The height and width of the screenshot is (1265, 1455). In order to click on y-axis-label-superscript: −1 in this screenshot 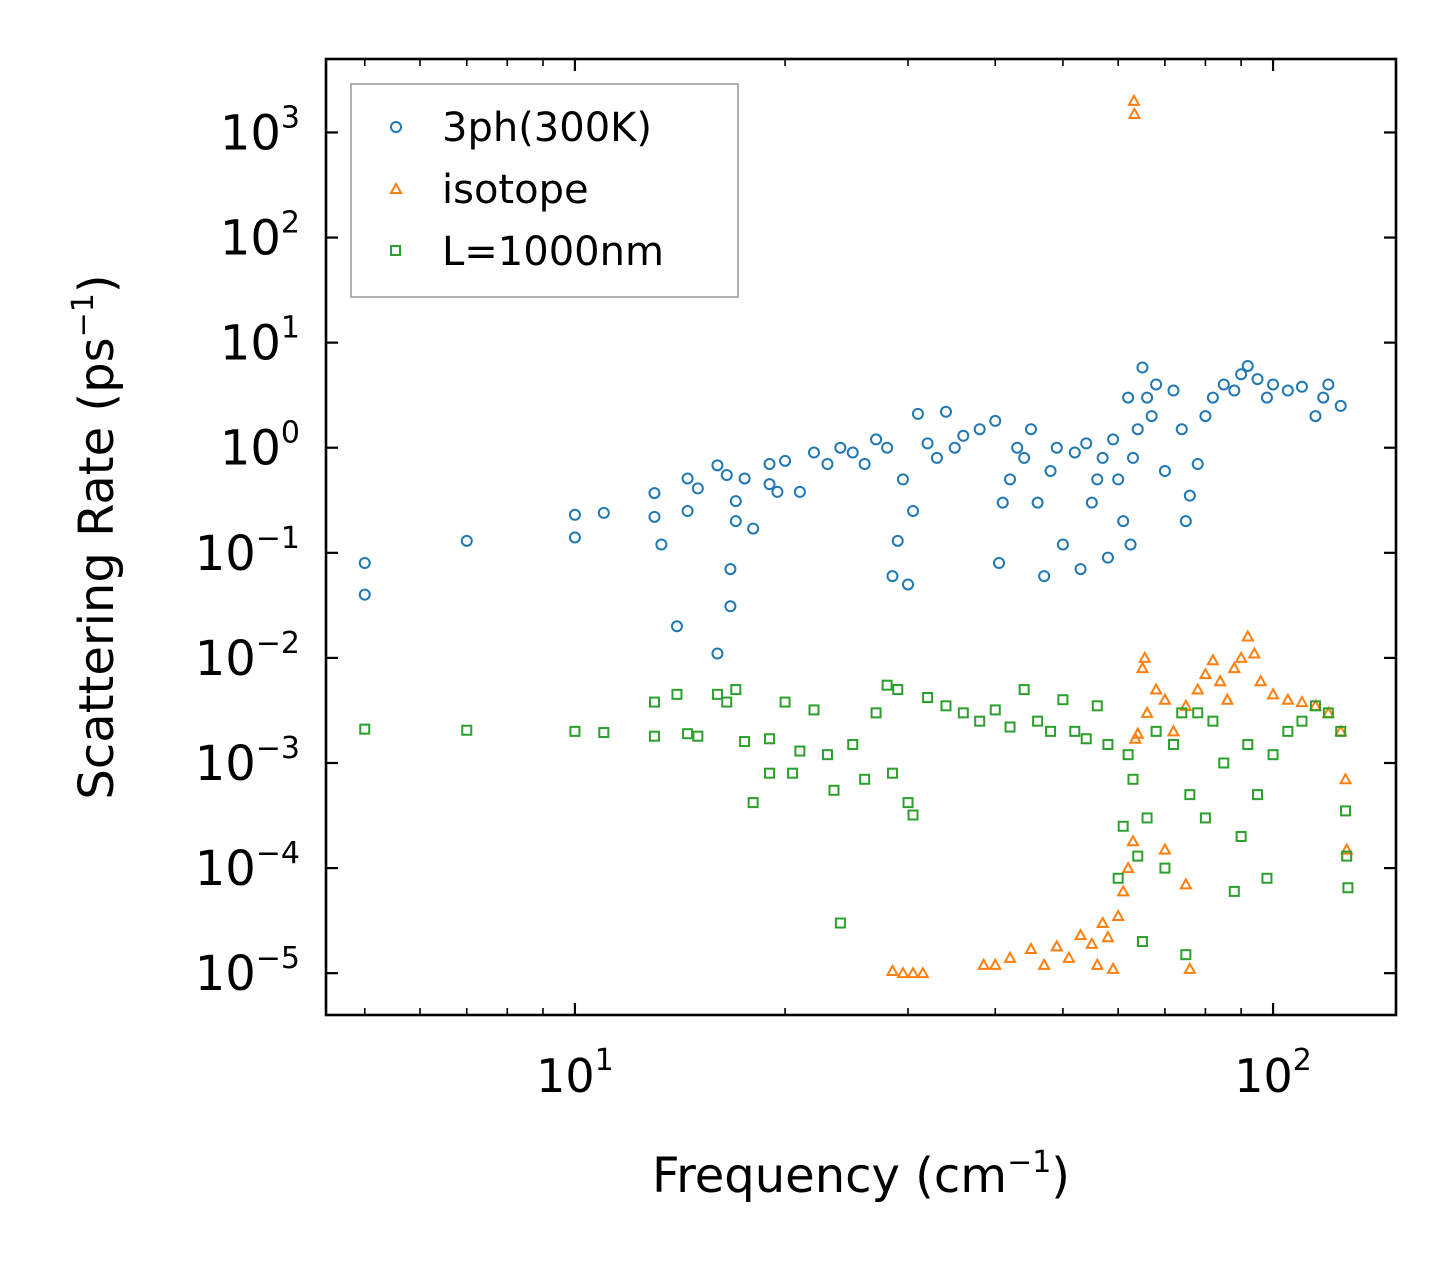, I will do `click(83, 315)`.